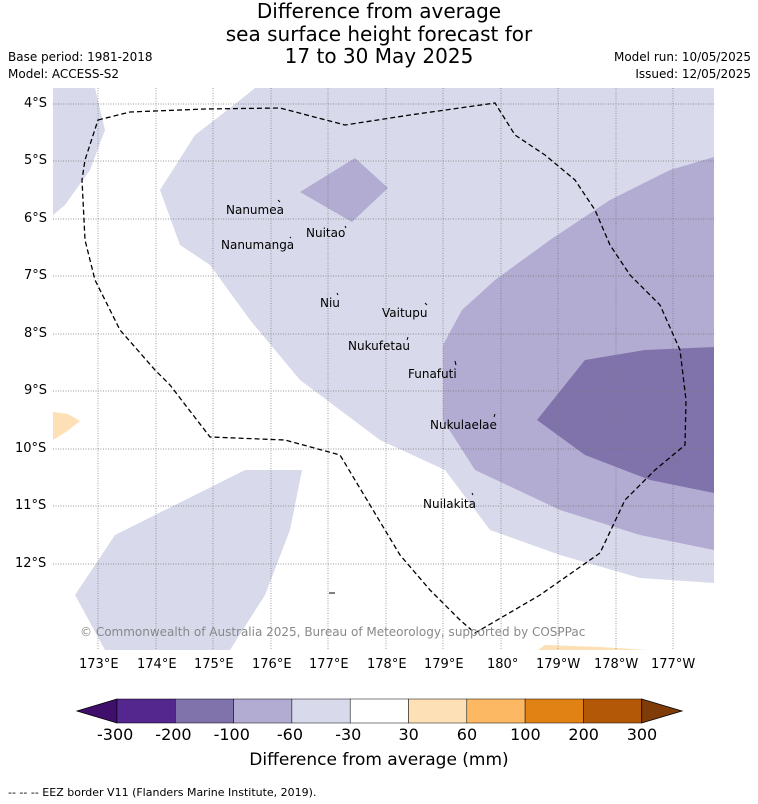 The height and width of the screenshot is (804, 758). I want to click on lat-label-8s: 8°S, so click(36, 333).